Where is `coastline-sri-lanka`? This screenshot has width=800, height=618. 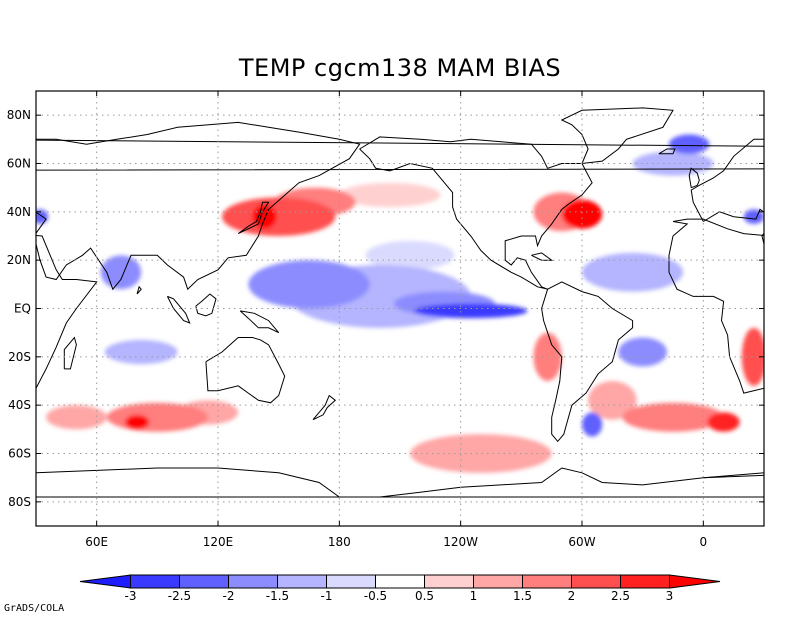 coastline-sri-lanka is located at coordinates (139, 290).